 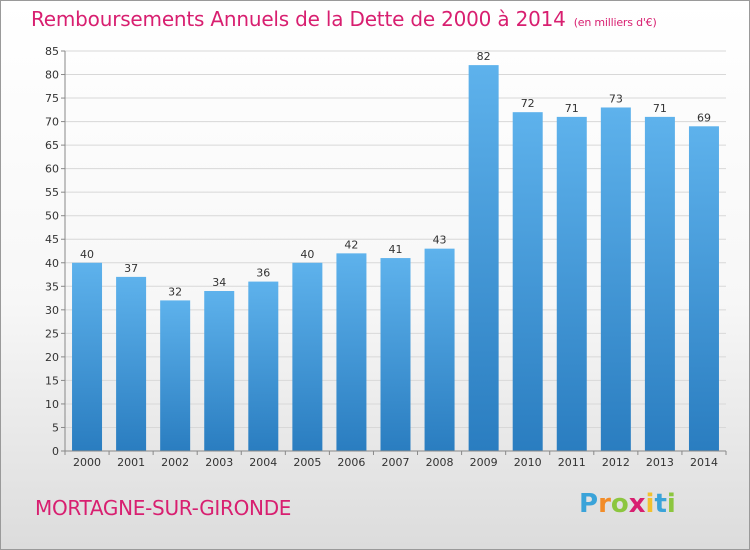 I want to click on data-label: 69, so click(x=704, y=117).